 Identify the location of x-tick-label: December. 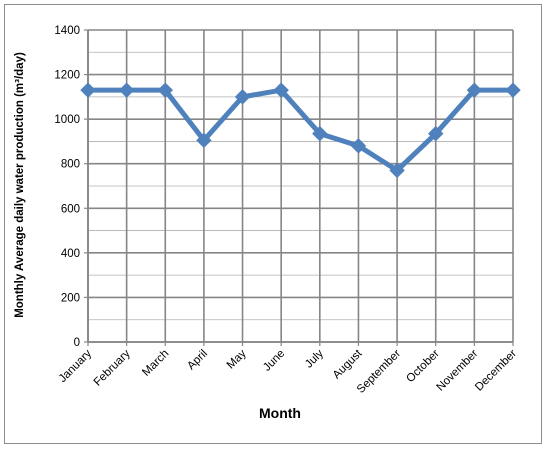
(496, 371).